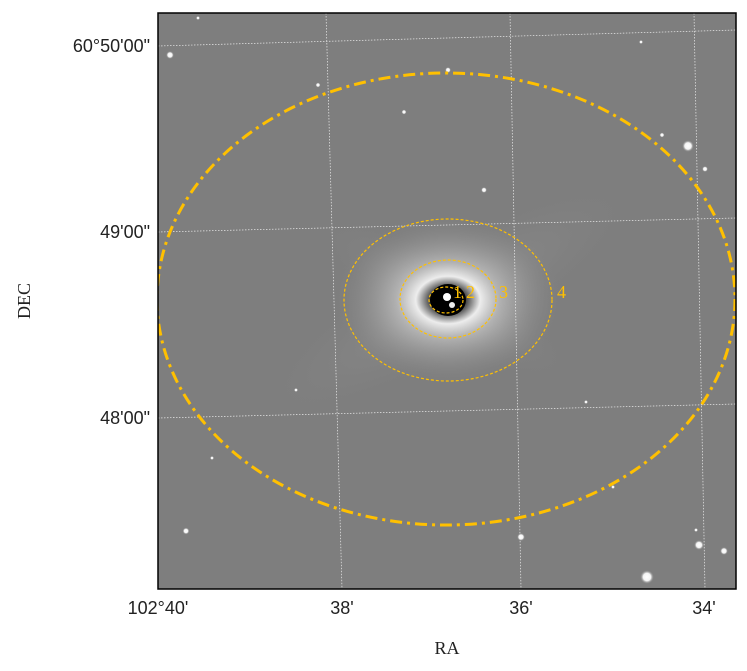 Image resolution: width=747 pixels, height=671 pixels. I want to click on ring-label-2: 2, so click(470, 292).